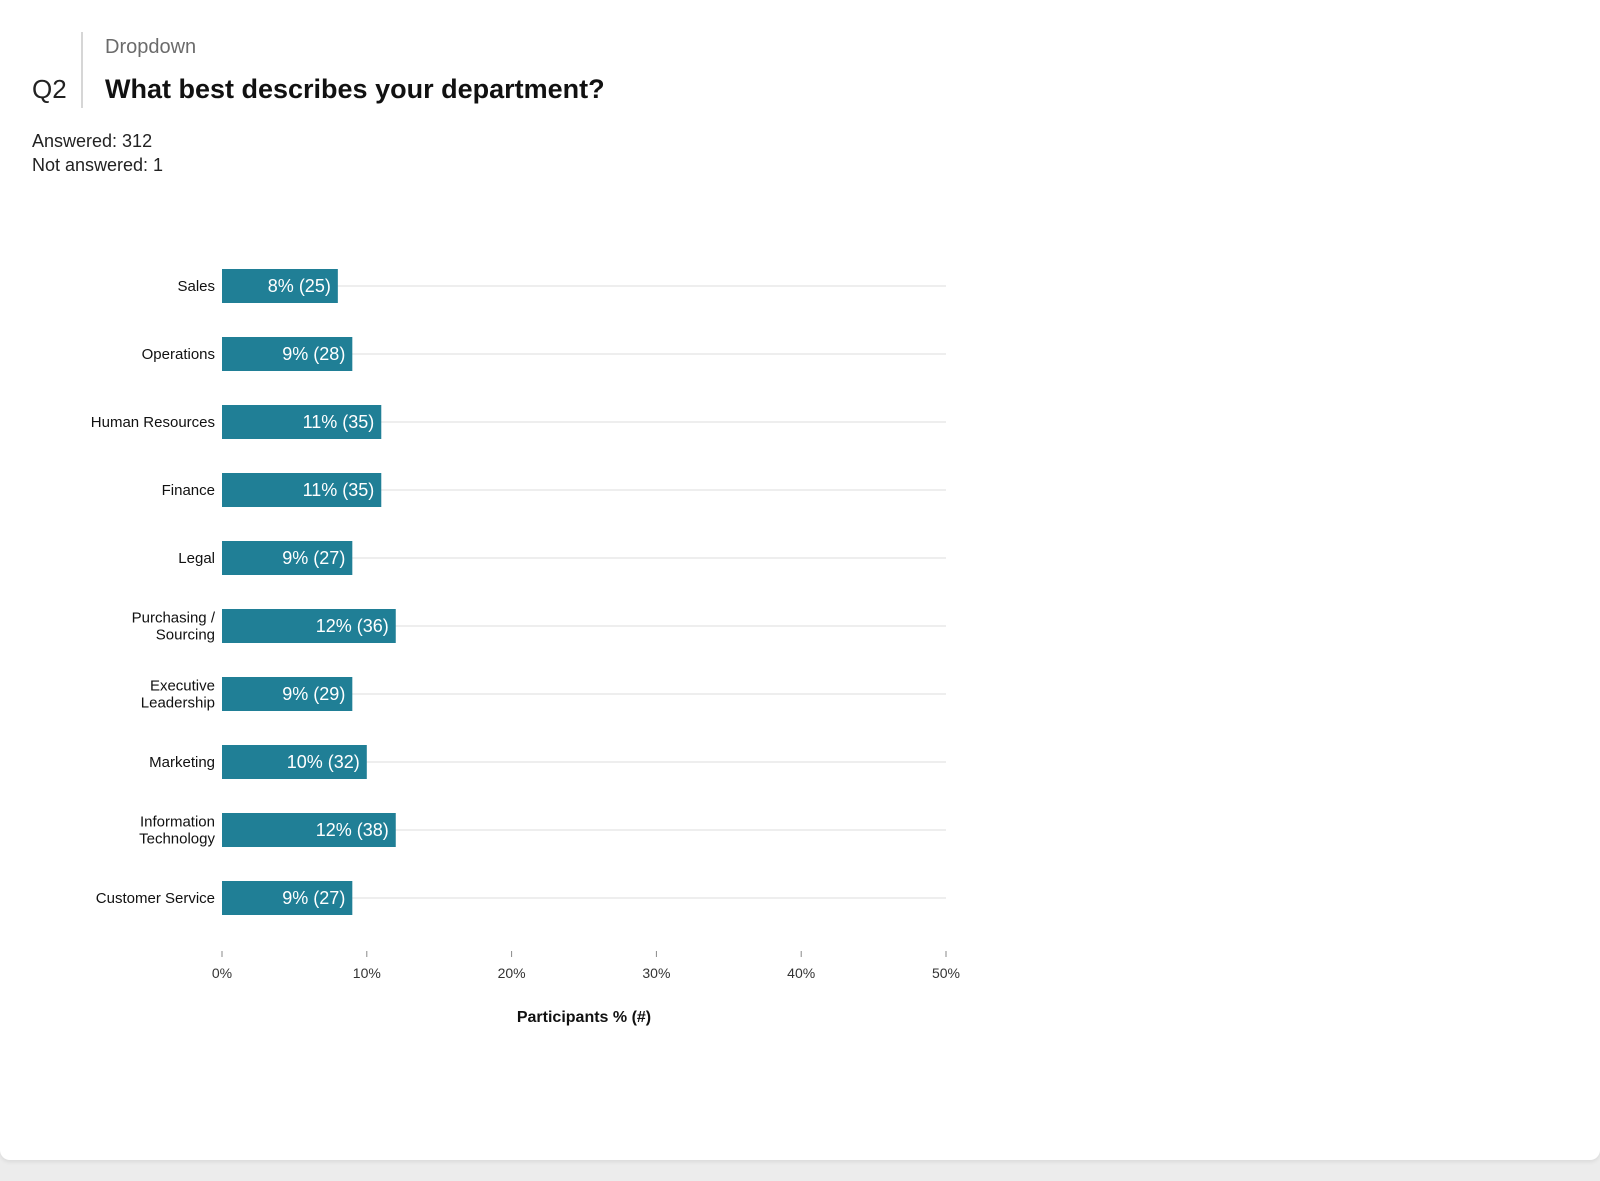 The height and width of the screenshot is (1181, 1600). What do you see at coordinates (182, 762) in the screenshot?
I see `category-label: Marketing` at bounding box center [182, 762].